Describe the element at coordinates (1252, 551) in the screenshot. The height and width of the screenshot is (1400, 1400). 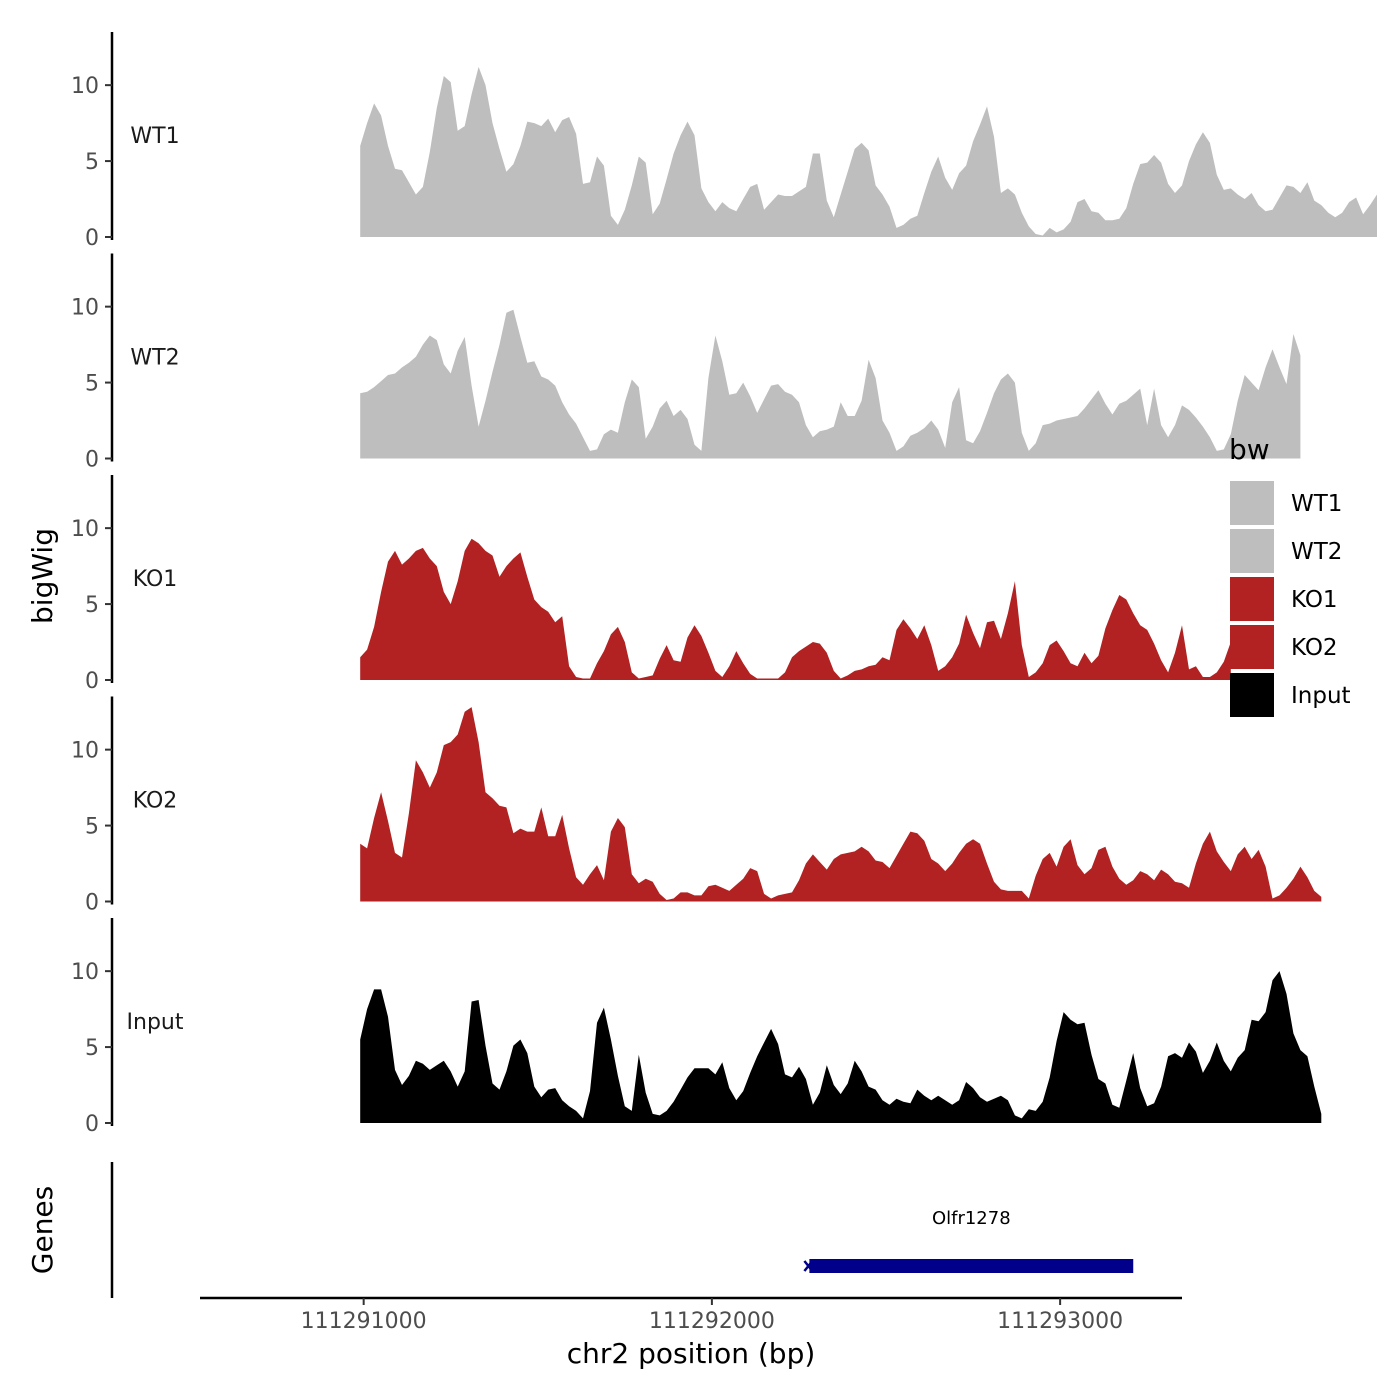
I see `legend-swatch-wt2` at that location.